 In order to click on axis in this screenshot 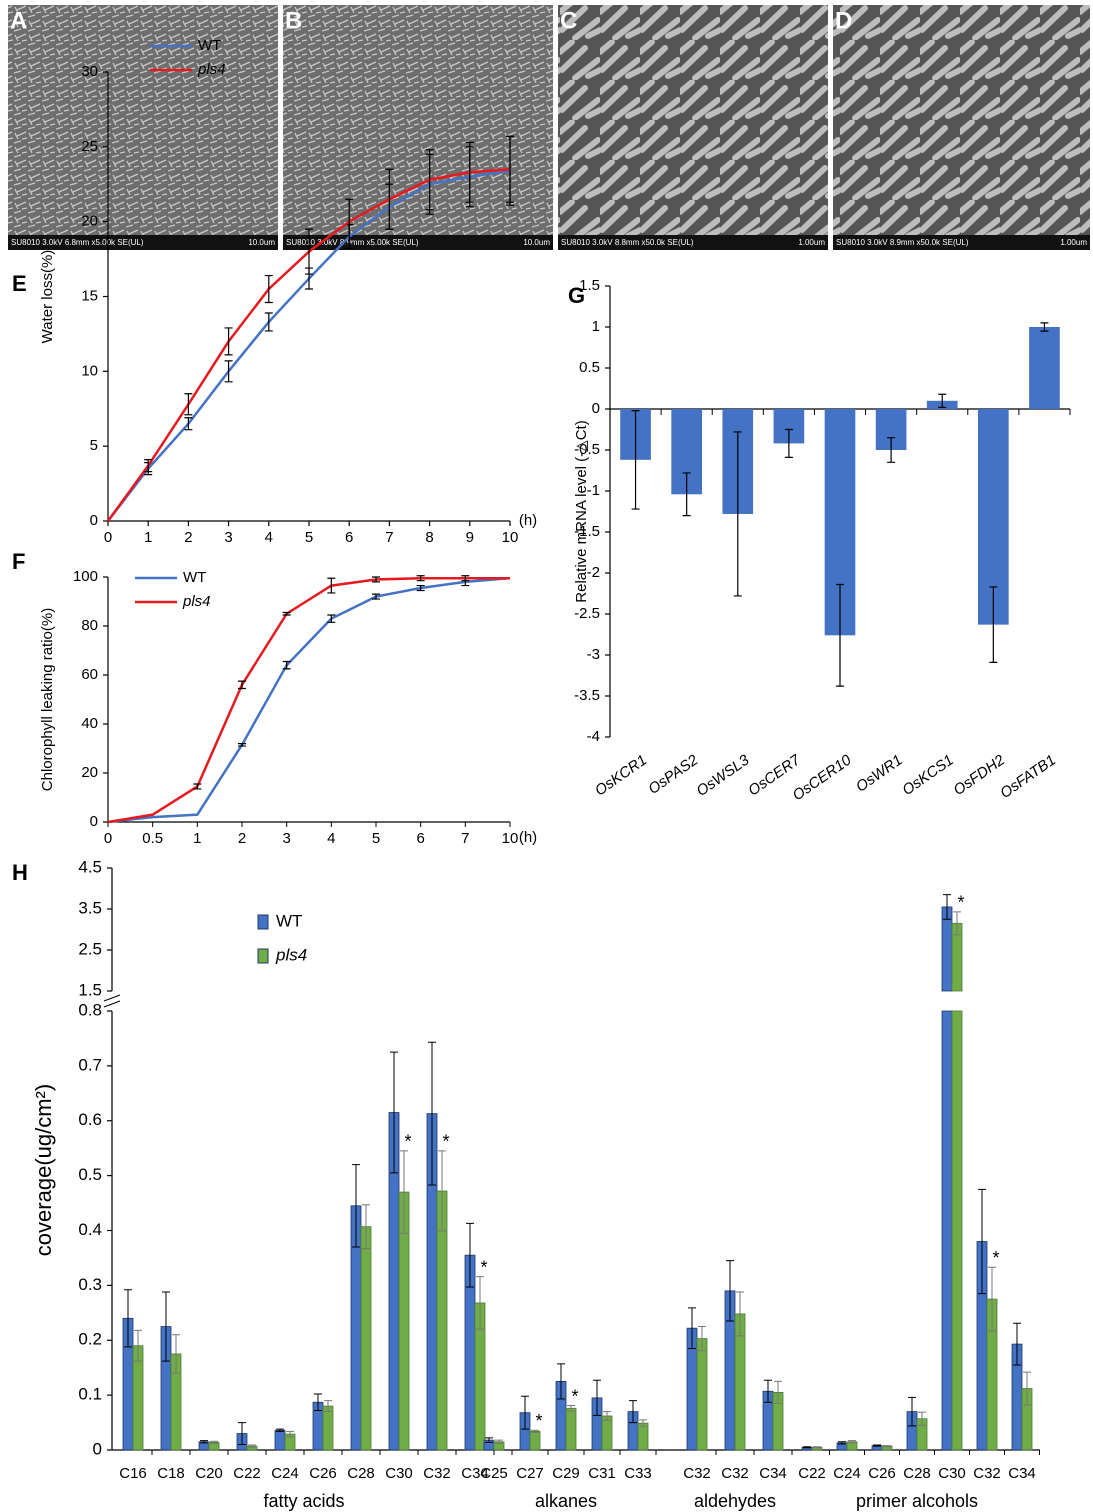, I will do `click(308, 700)`.